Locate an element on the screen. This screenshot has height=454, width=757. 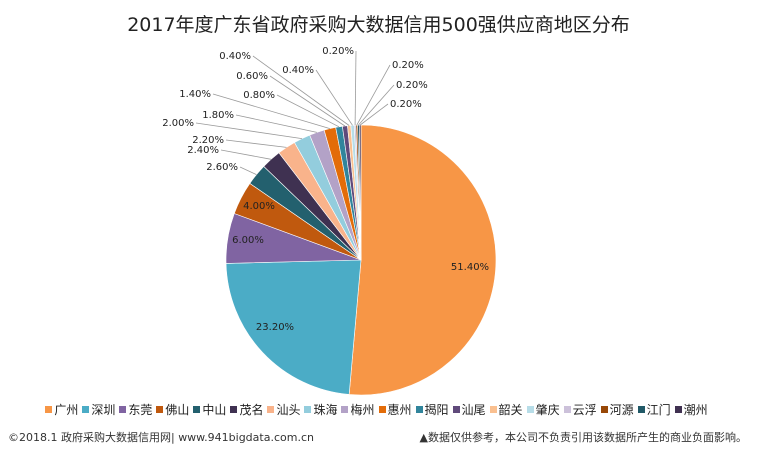
legend-item-9: 梅州 is located at coordinates (358, 409).